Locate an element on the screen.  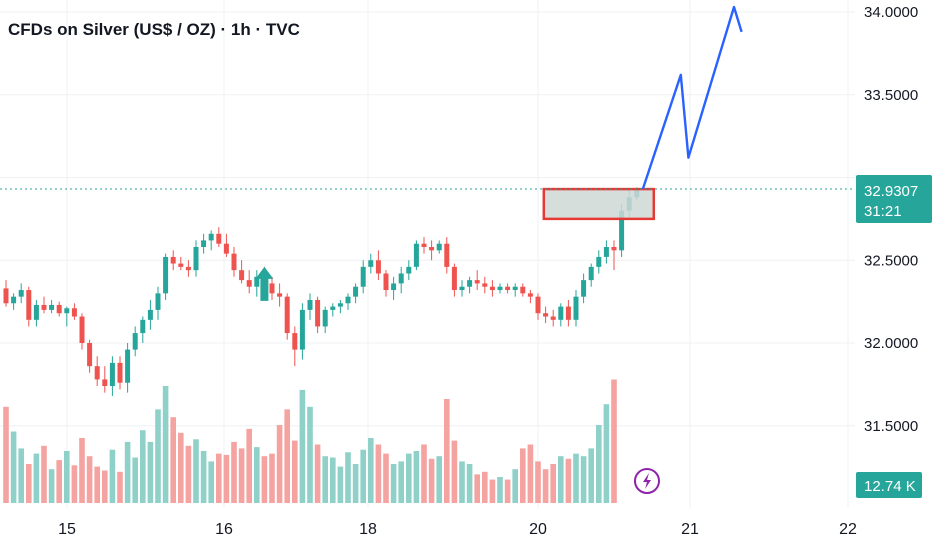
price-axis-bg is located at coordinates (893, 275).